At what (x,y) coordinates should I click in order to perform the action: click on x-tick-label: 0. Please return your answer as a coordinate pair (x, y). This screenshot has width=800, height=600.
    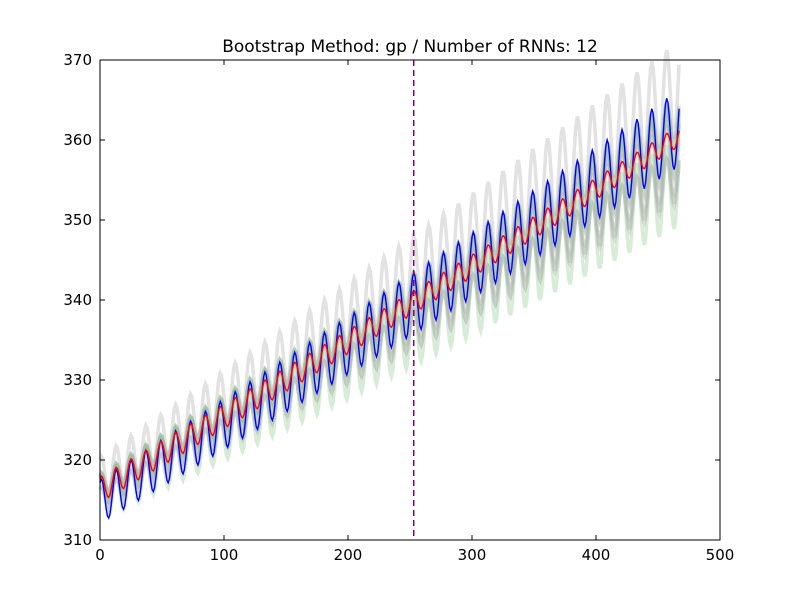
    Looking at the image, I should click on (100, 555).